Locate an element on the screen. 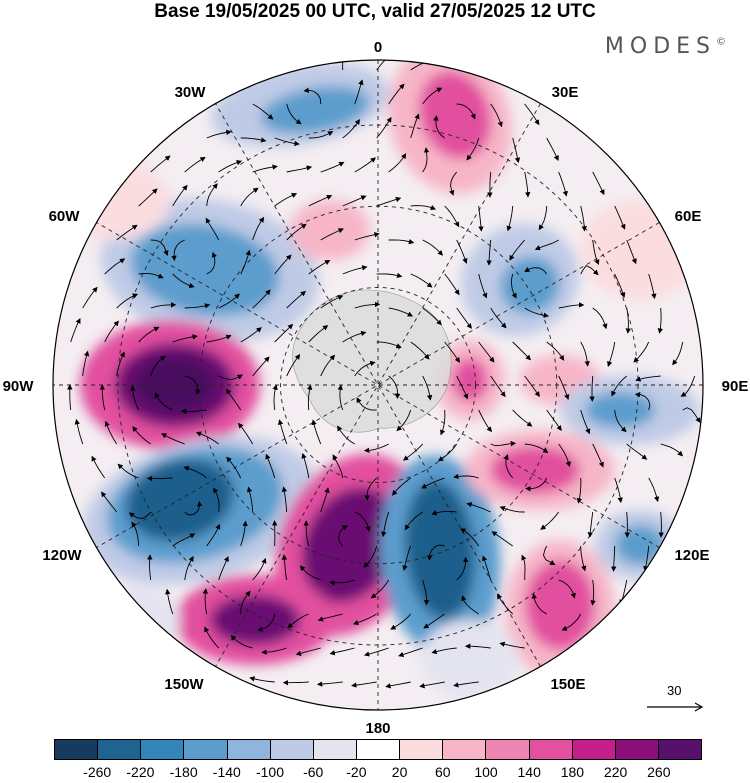 This screenshot has width=750, height=783. colorbar-tick-label: 220 is located at coordinates (615, 772).